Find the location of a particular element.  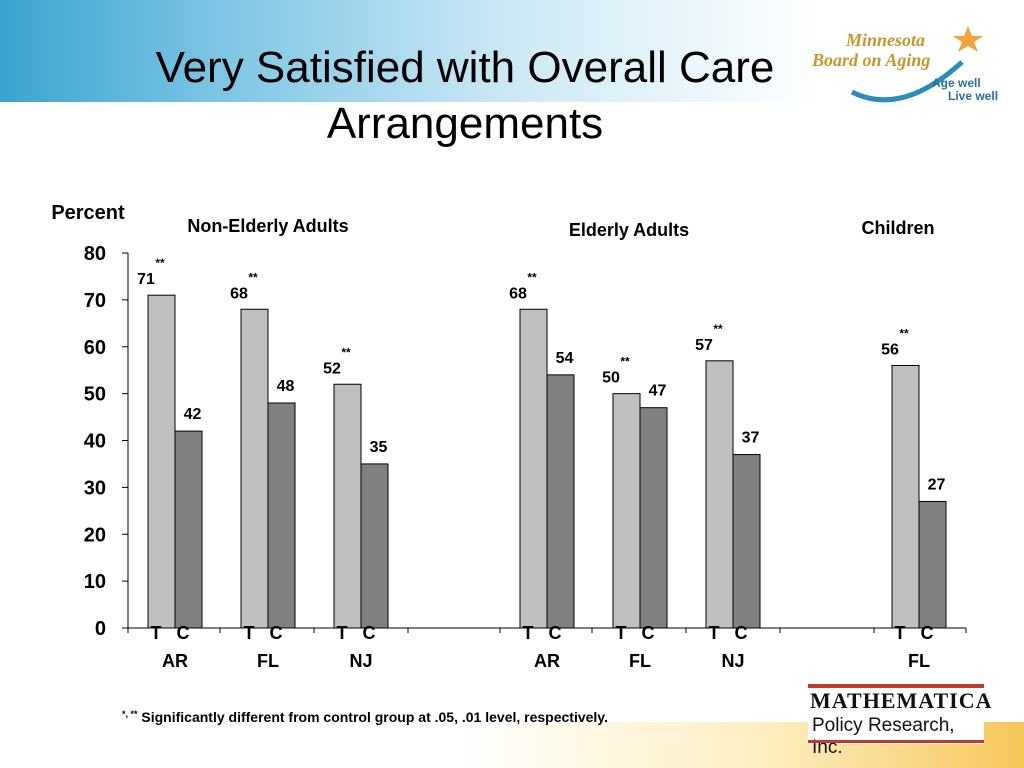

group-label: Elderly Adults is located at coordinates (629, 230).